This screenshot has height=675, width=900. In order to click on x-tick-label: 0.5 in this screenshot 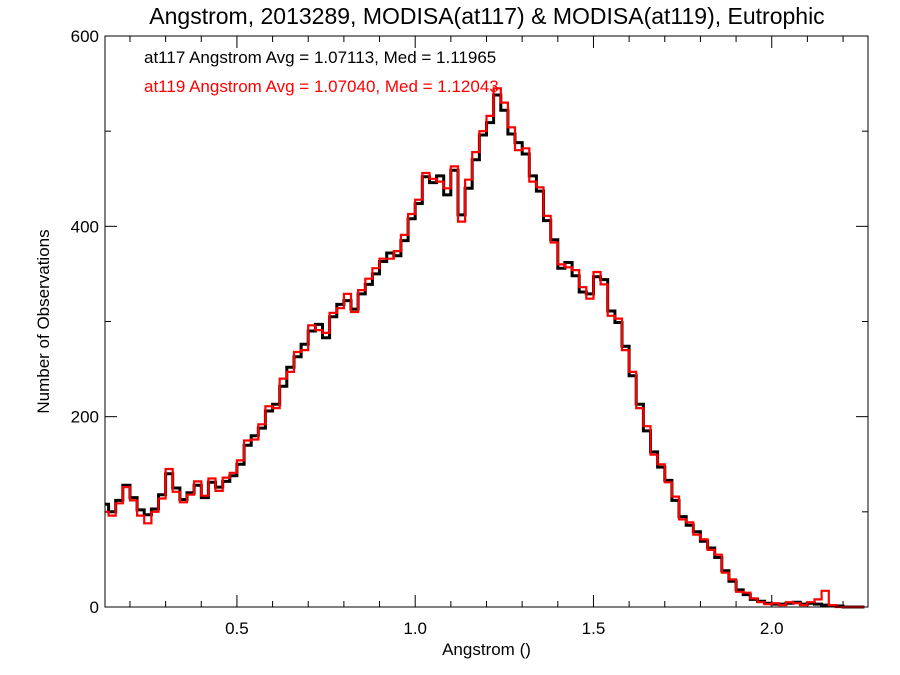, I will do `click(237, 628)`.